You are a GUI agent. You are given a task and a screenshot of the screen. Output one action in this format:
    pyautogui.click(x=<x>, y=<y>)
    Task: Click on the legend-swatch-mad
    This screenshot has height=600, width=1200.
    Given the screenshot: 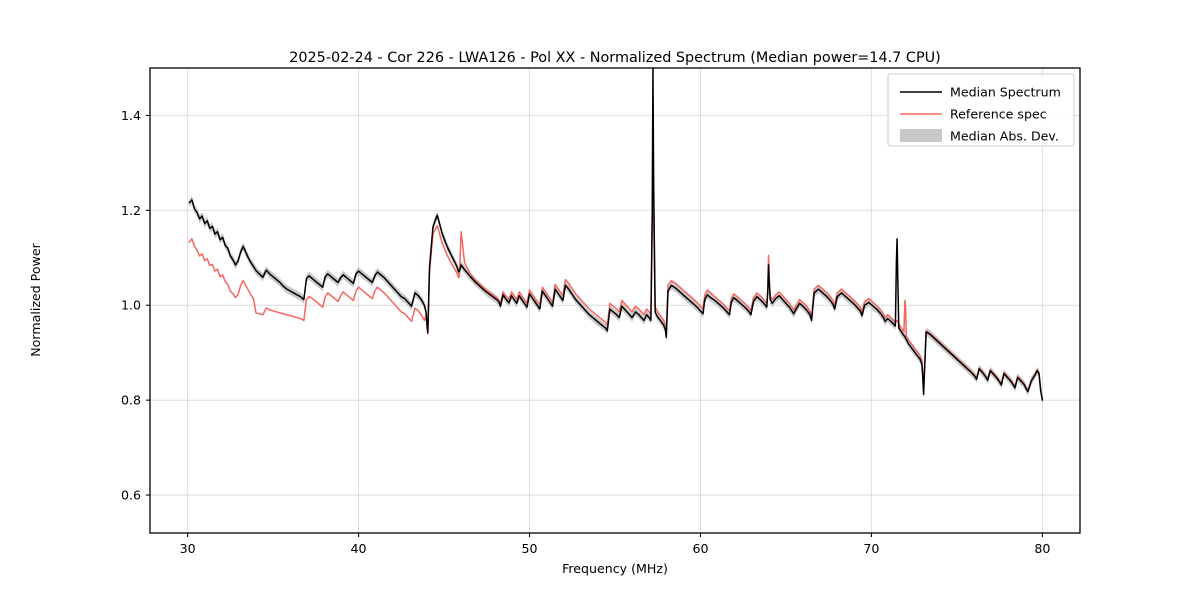 What is the action you would take?
    pyautogui.click(x=921, y=135)
    